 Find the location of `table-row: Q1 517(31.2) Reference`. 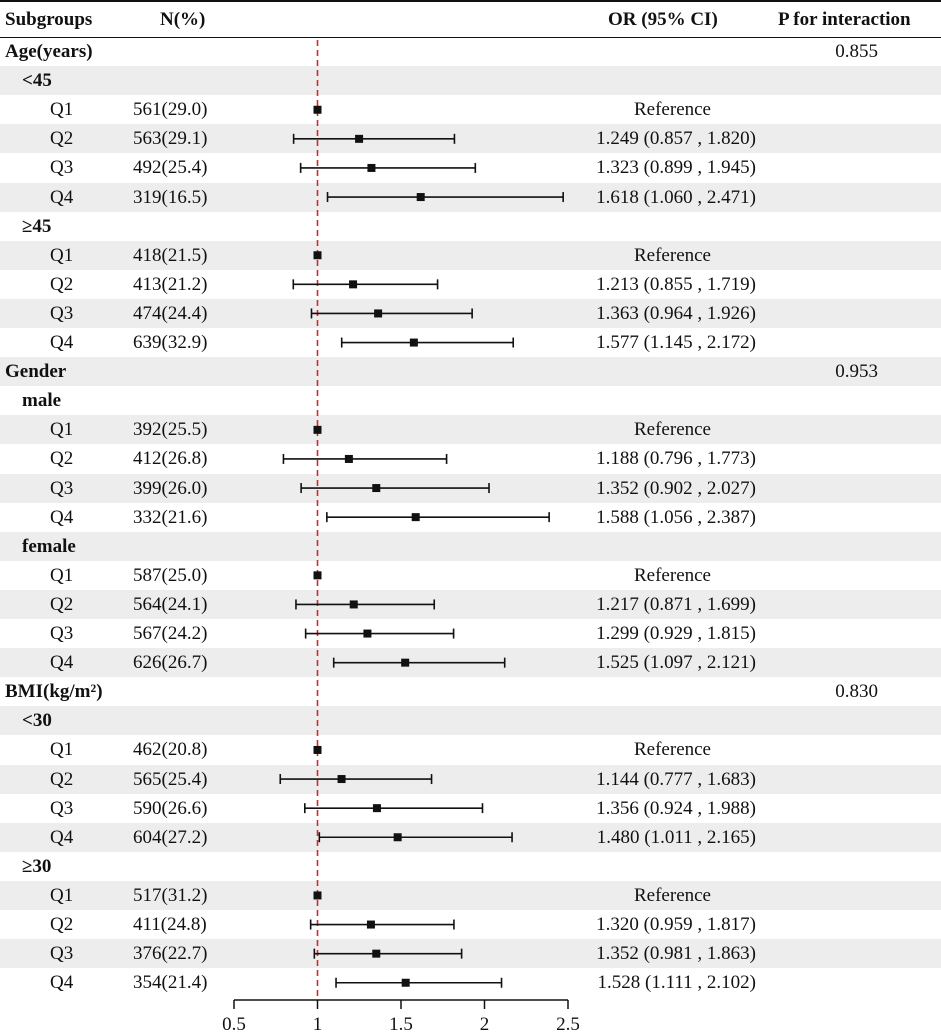

table-row: Q1 517(31.2) Reference is located at coordinates (470, 895).